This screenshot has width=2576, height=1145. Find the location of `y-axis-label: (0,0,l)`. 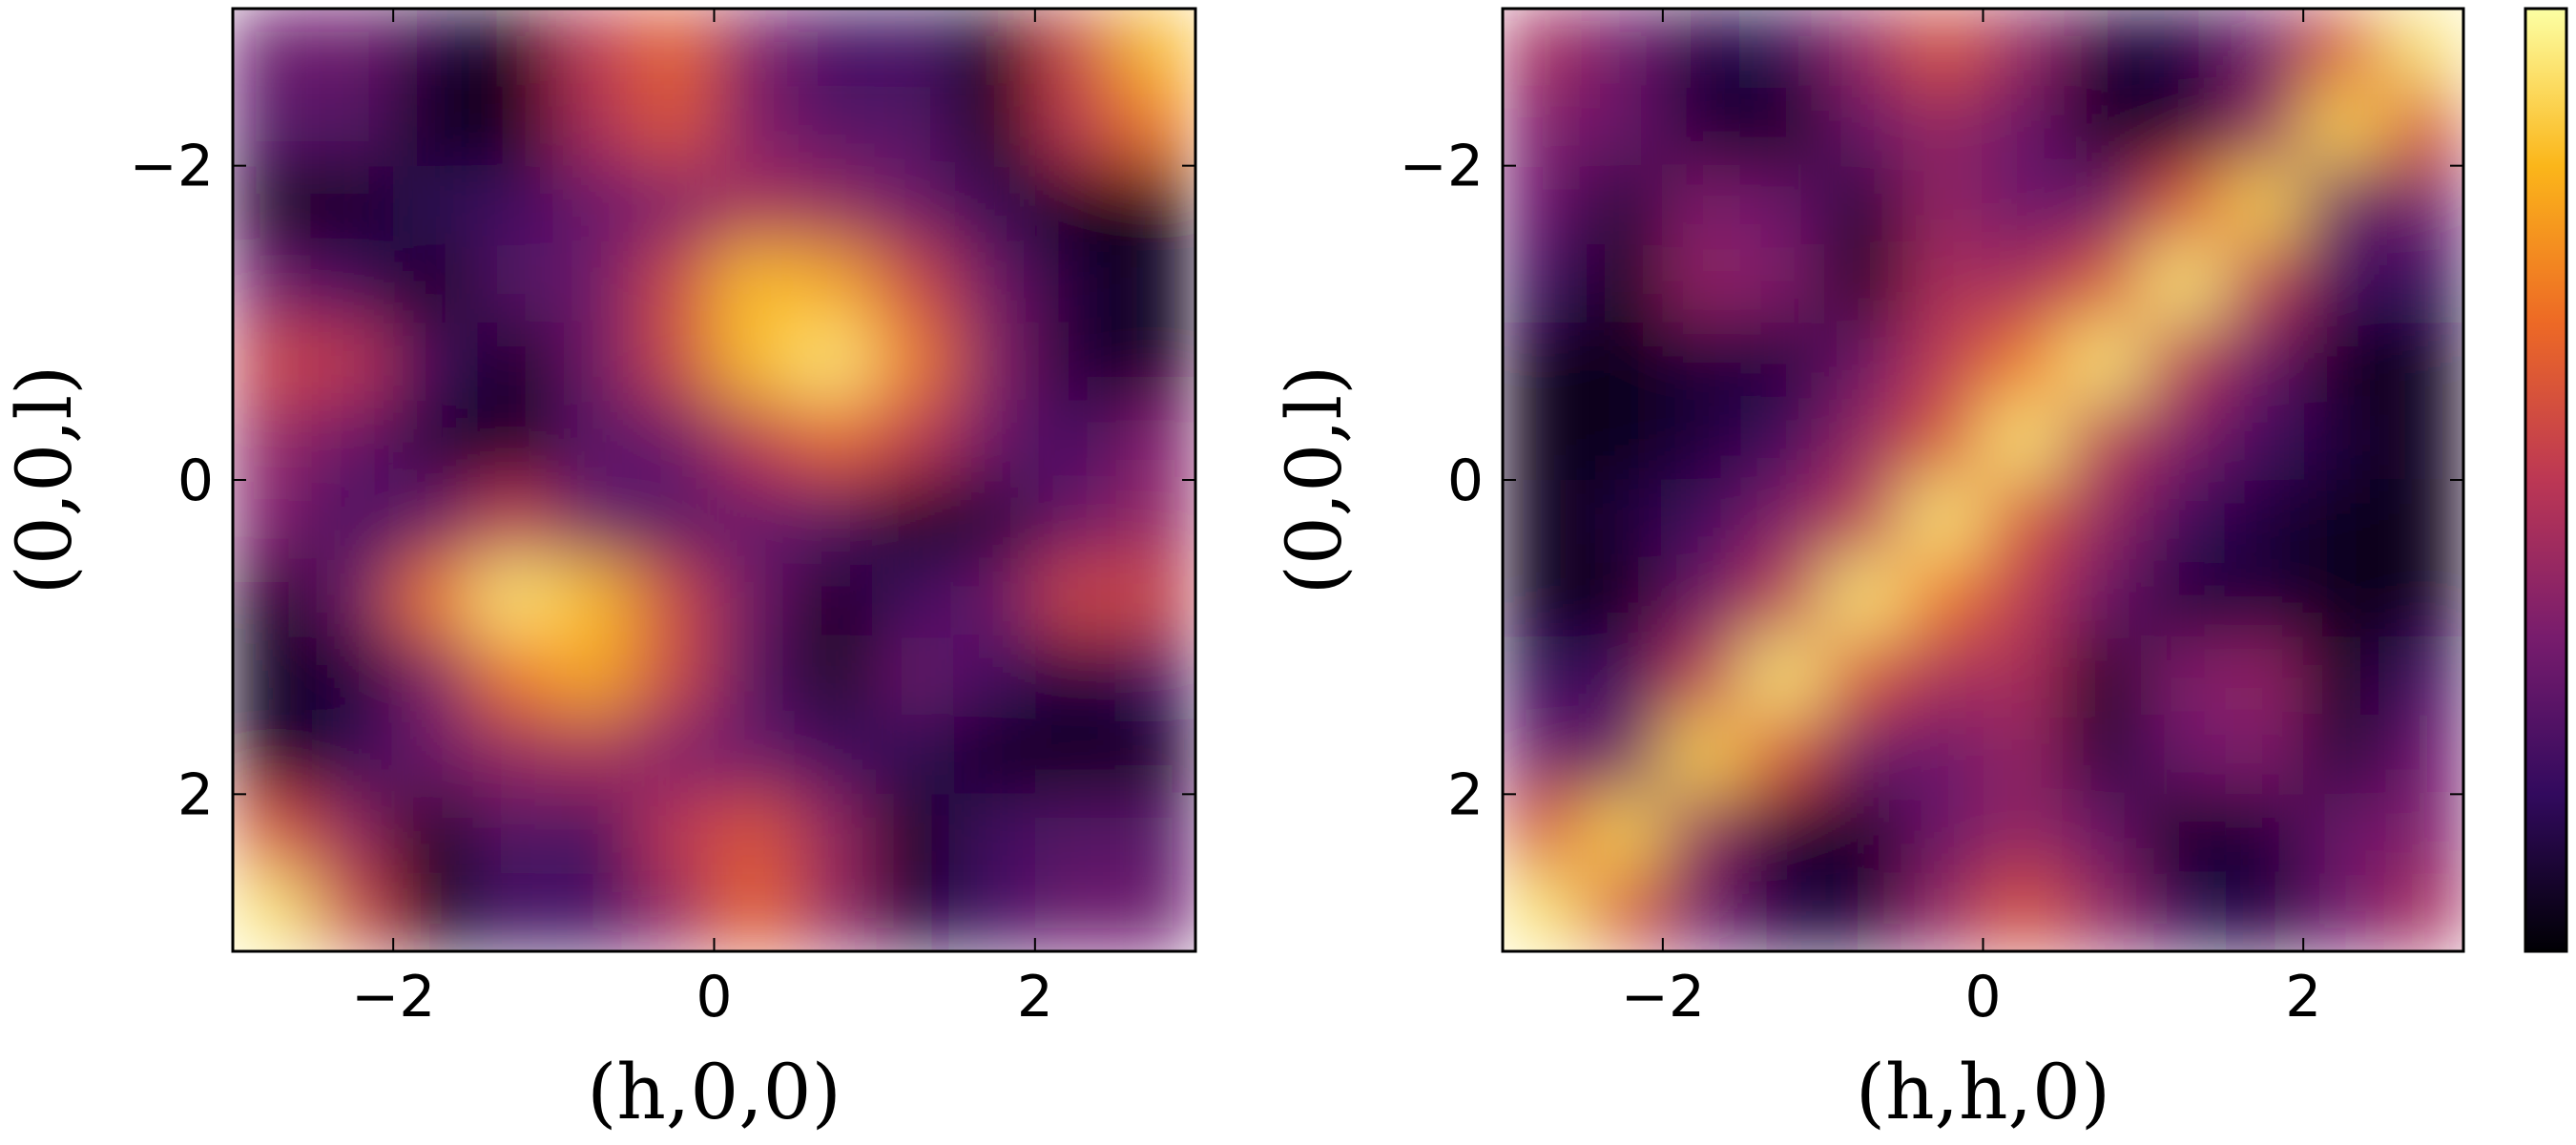

y-axis-label: (0,0,l) is located at coordinates (44, 480).